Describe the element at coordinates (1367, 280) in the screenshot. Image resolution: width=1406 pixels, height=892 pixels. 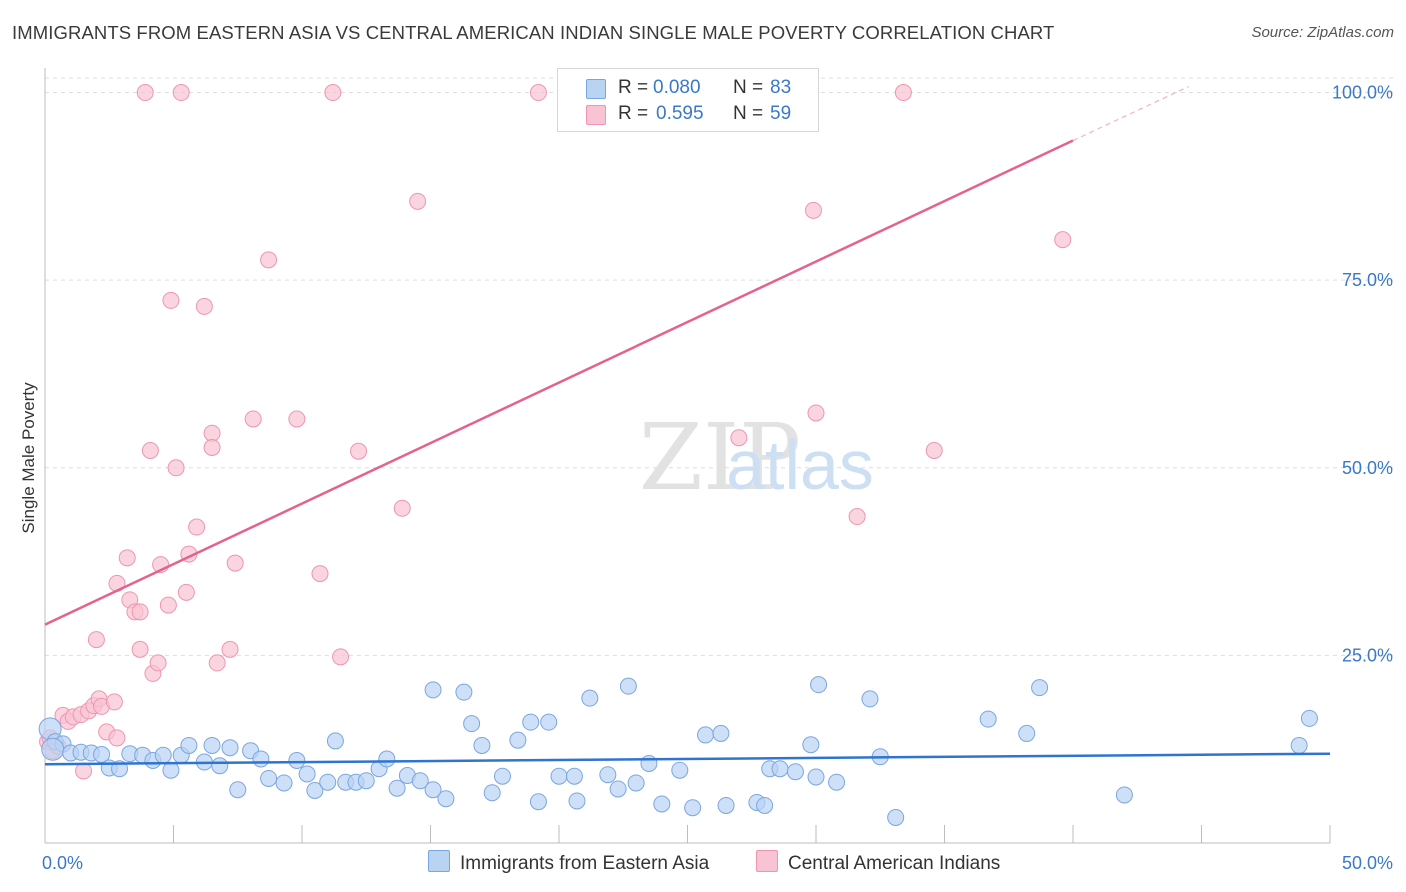
I see `y-tick-label-75: 75.0%` at that location.